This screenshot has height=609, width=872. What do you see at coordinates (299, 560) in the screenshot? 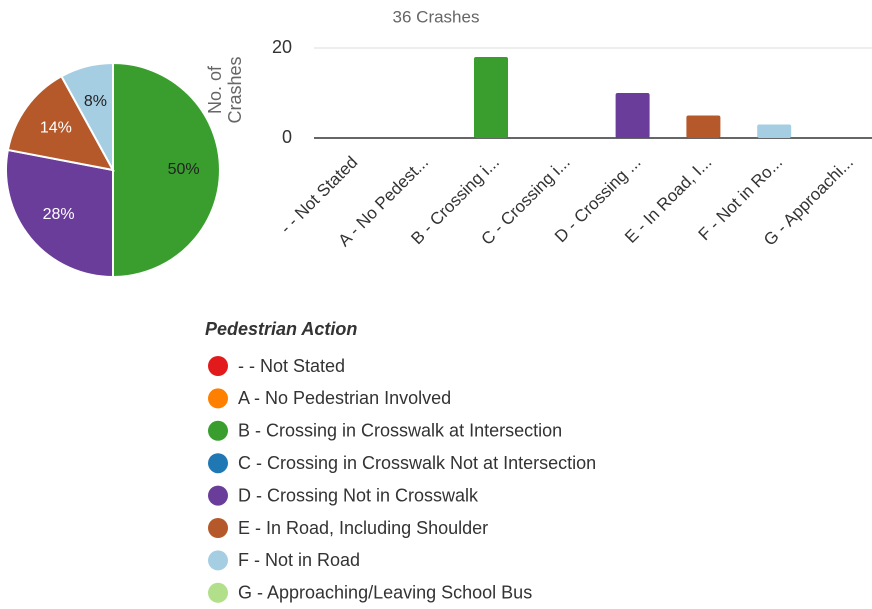
I see `legend-label: F - Not in Road` at bounding box center [299, 560].